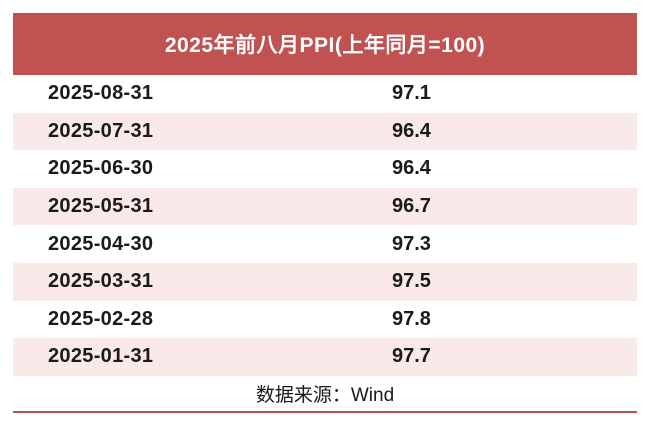  I want to click on bottom-accent-divider, so click(325, 411).